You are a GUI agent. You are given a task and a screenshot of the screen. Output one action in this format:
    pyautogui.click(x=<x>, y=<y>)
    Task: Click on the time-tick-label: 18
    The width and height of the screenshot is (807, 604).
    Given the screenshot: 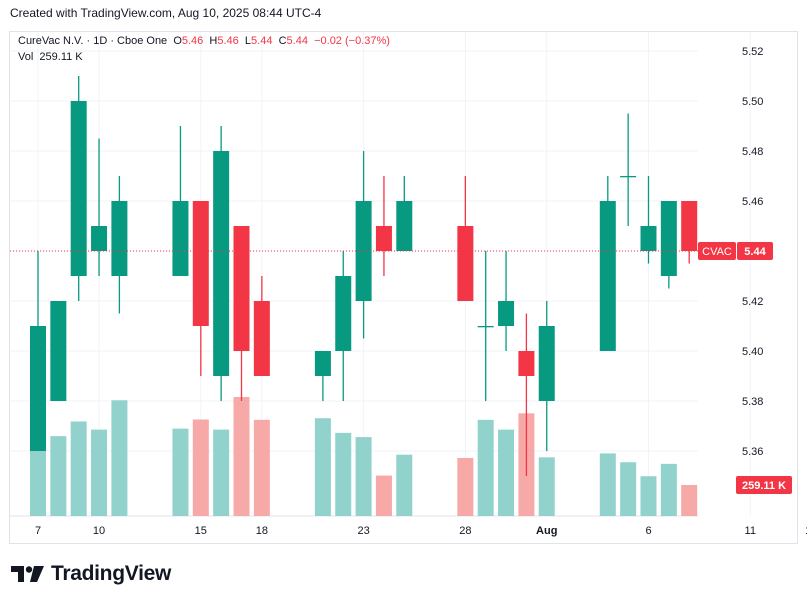 What is the action you would take?
    pyautogui.click(x=262, y=531)
    